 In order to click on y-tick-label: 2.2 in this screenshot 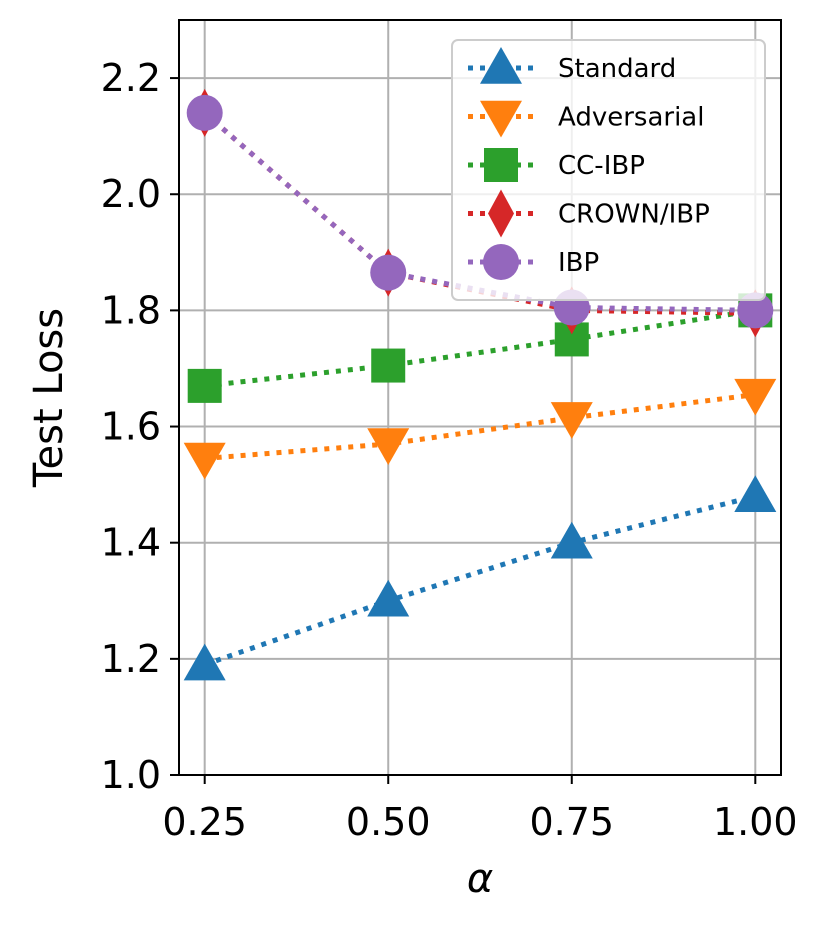, I will do `click(131, 78)`.